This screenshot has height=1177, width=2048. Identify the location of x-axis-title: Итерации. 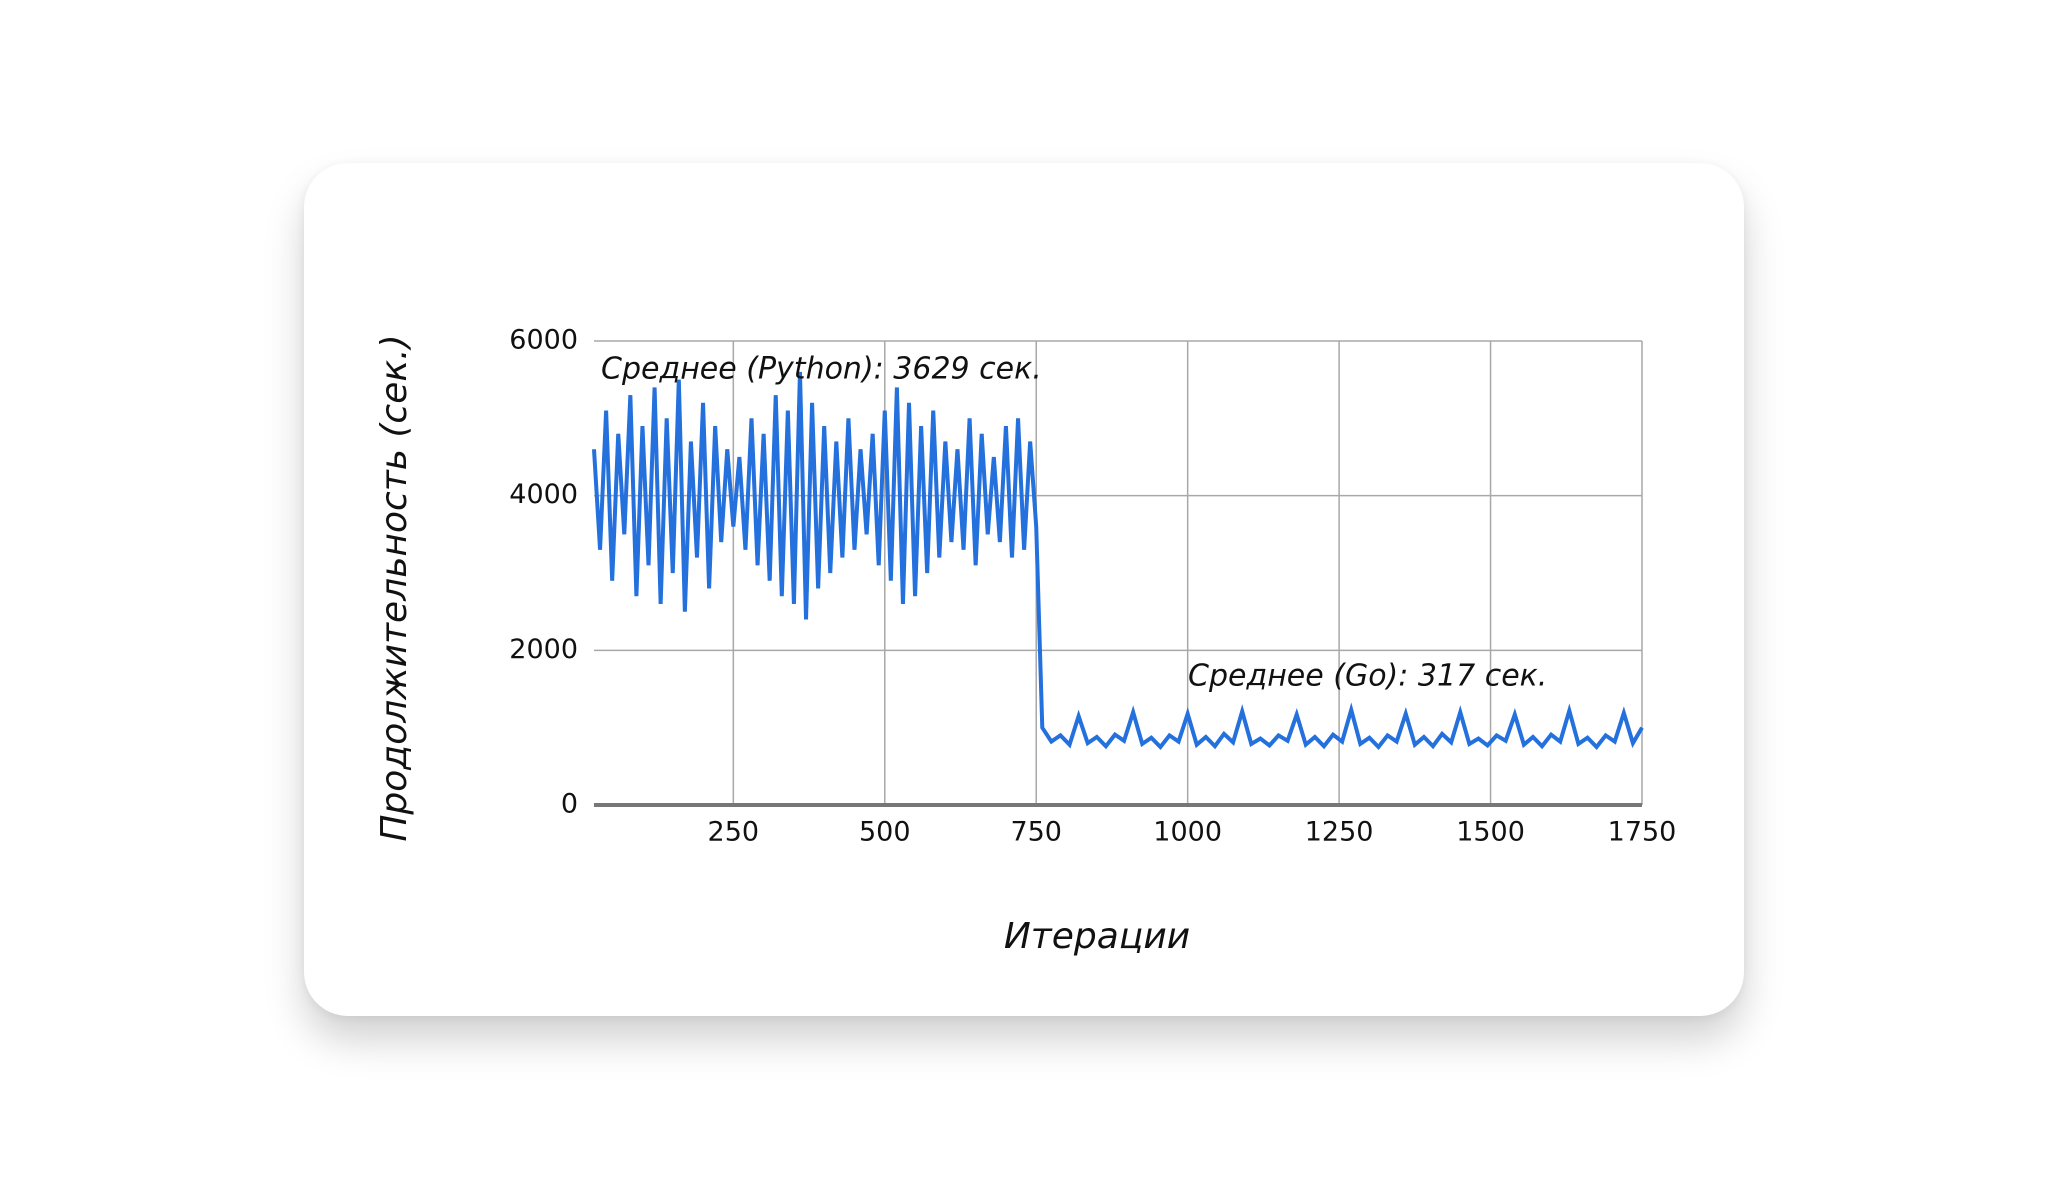
(1097, 936).